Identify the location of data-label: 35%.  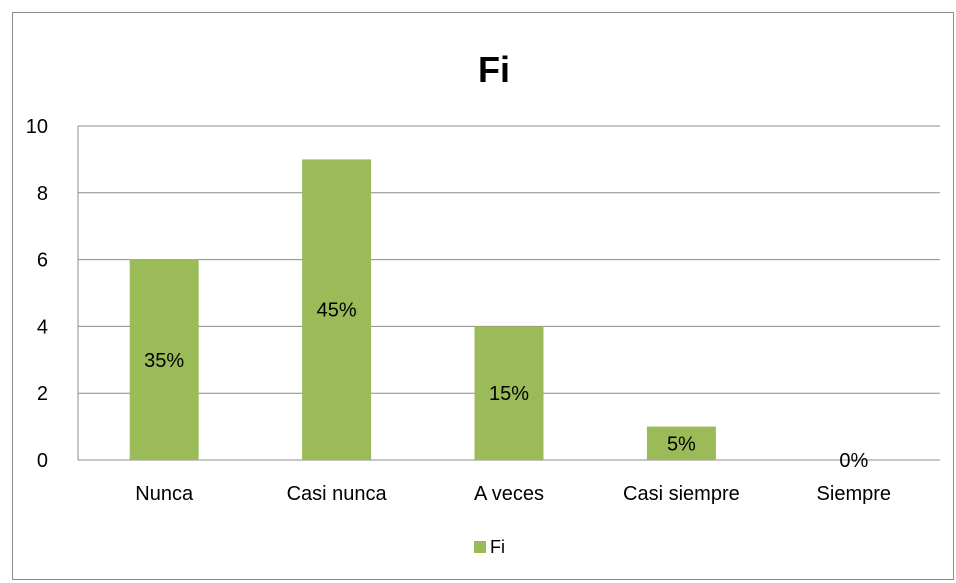
(164, 361).